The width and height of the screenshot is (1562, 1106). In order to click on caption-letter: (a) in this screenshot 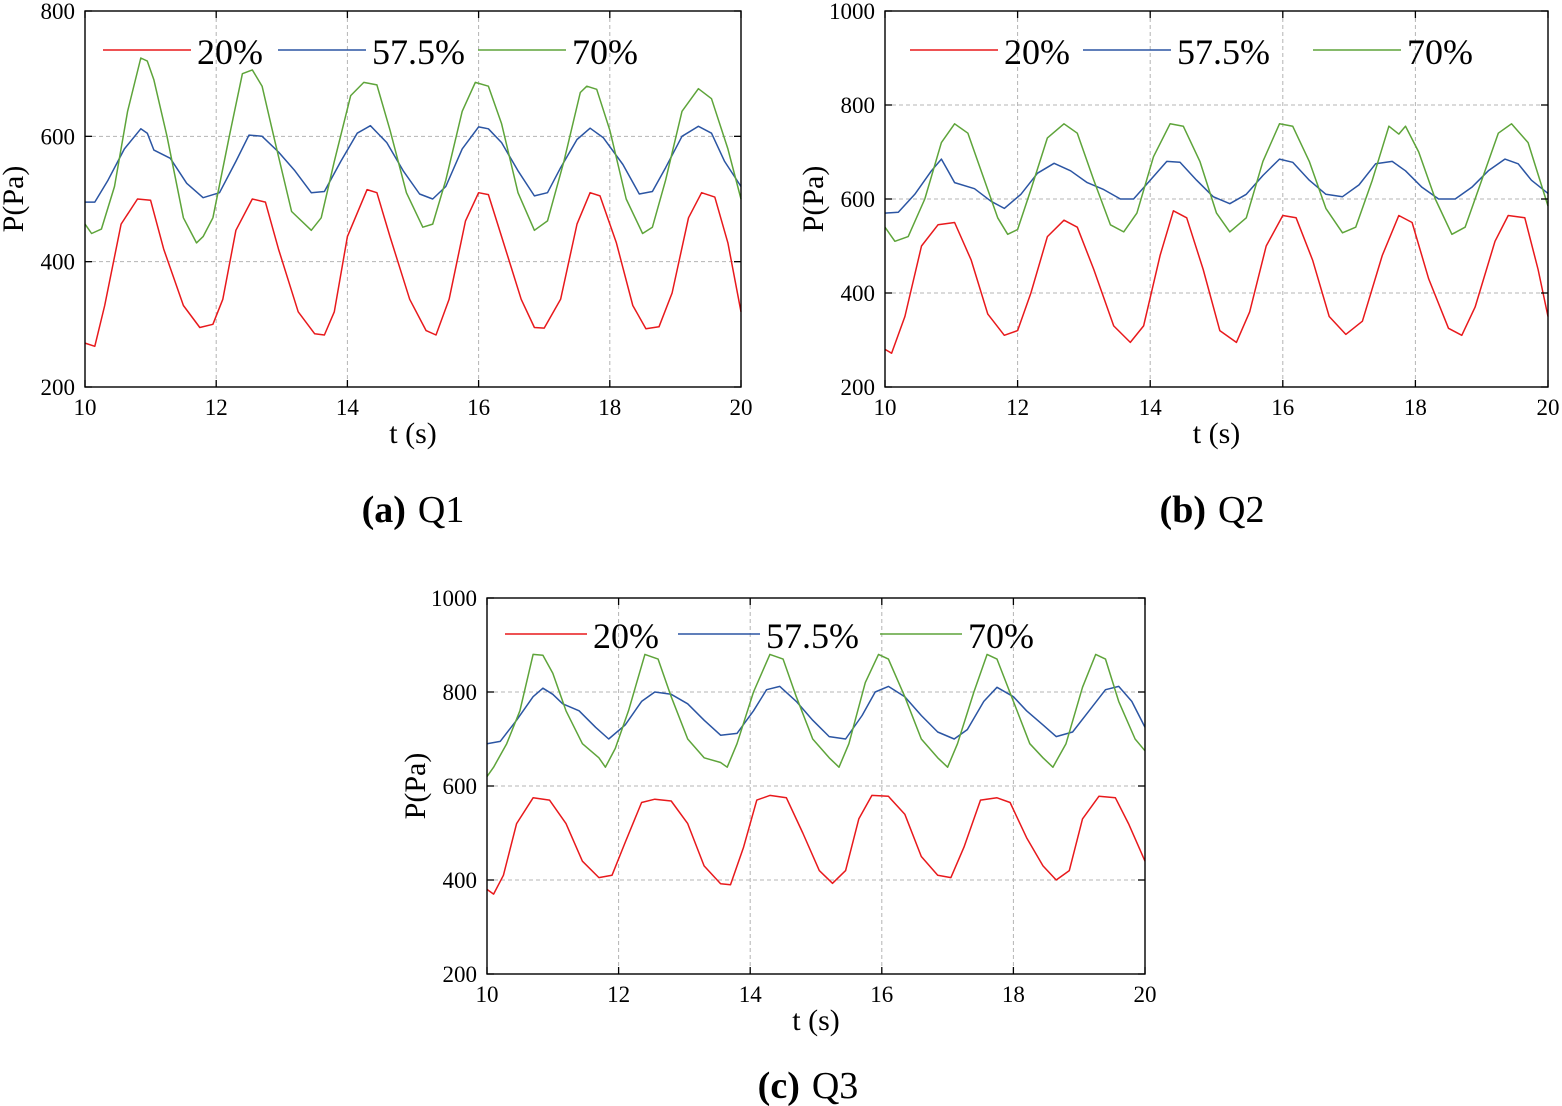, I will do `click(384, 510)`.